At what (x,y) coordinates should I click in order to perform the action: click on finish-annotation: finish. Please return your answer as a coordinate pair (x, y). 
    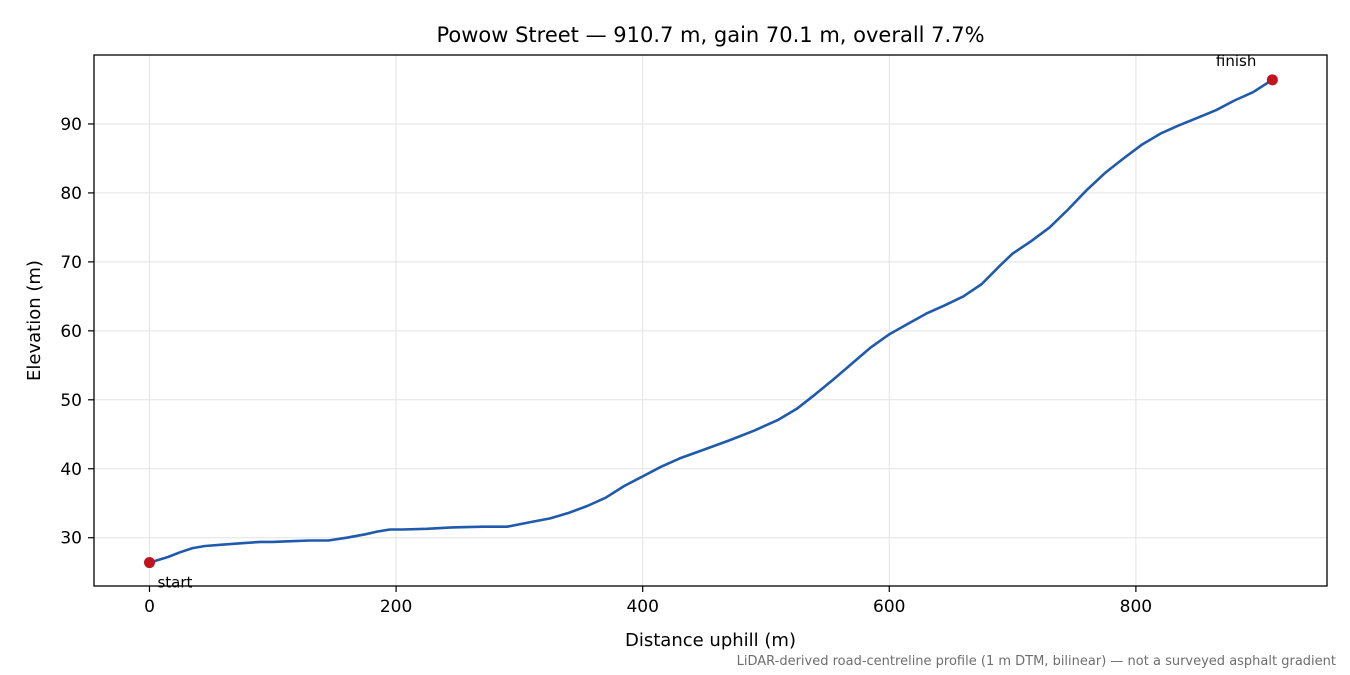
    Looking at the image, I should click on (1236, 61).